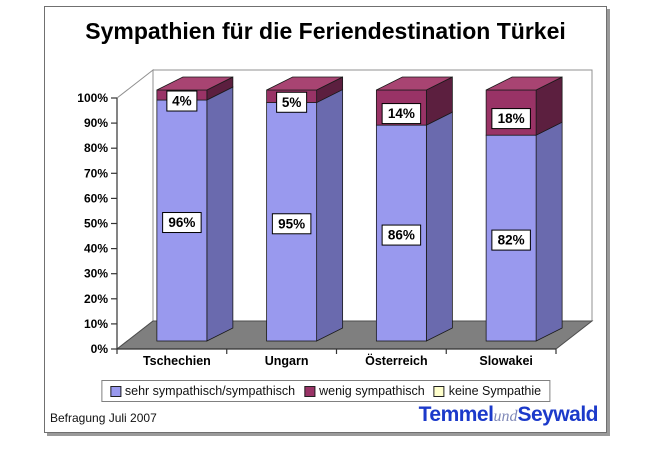 This screenshot has height=452, width=650. What do you see at coordinates (96, 299) in the screenshot?
I see `y-tick-label: 20%` at bounding box center [96, 299].